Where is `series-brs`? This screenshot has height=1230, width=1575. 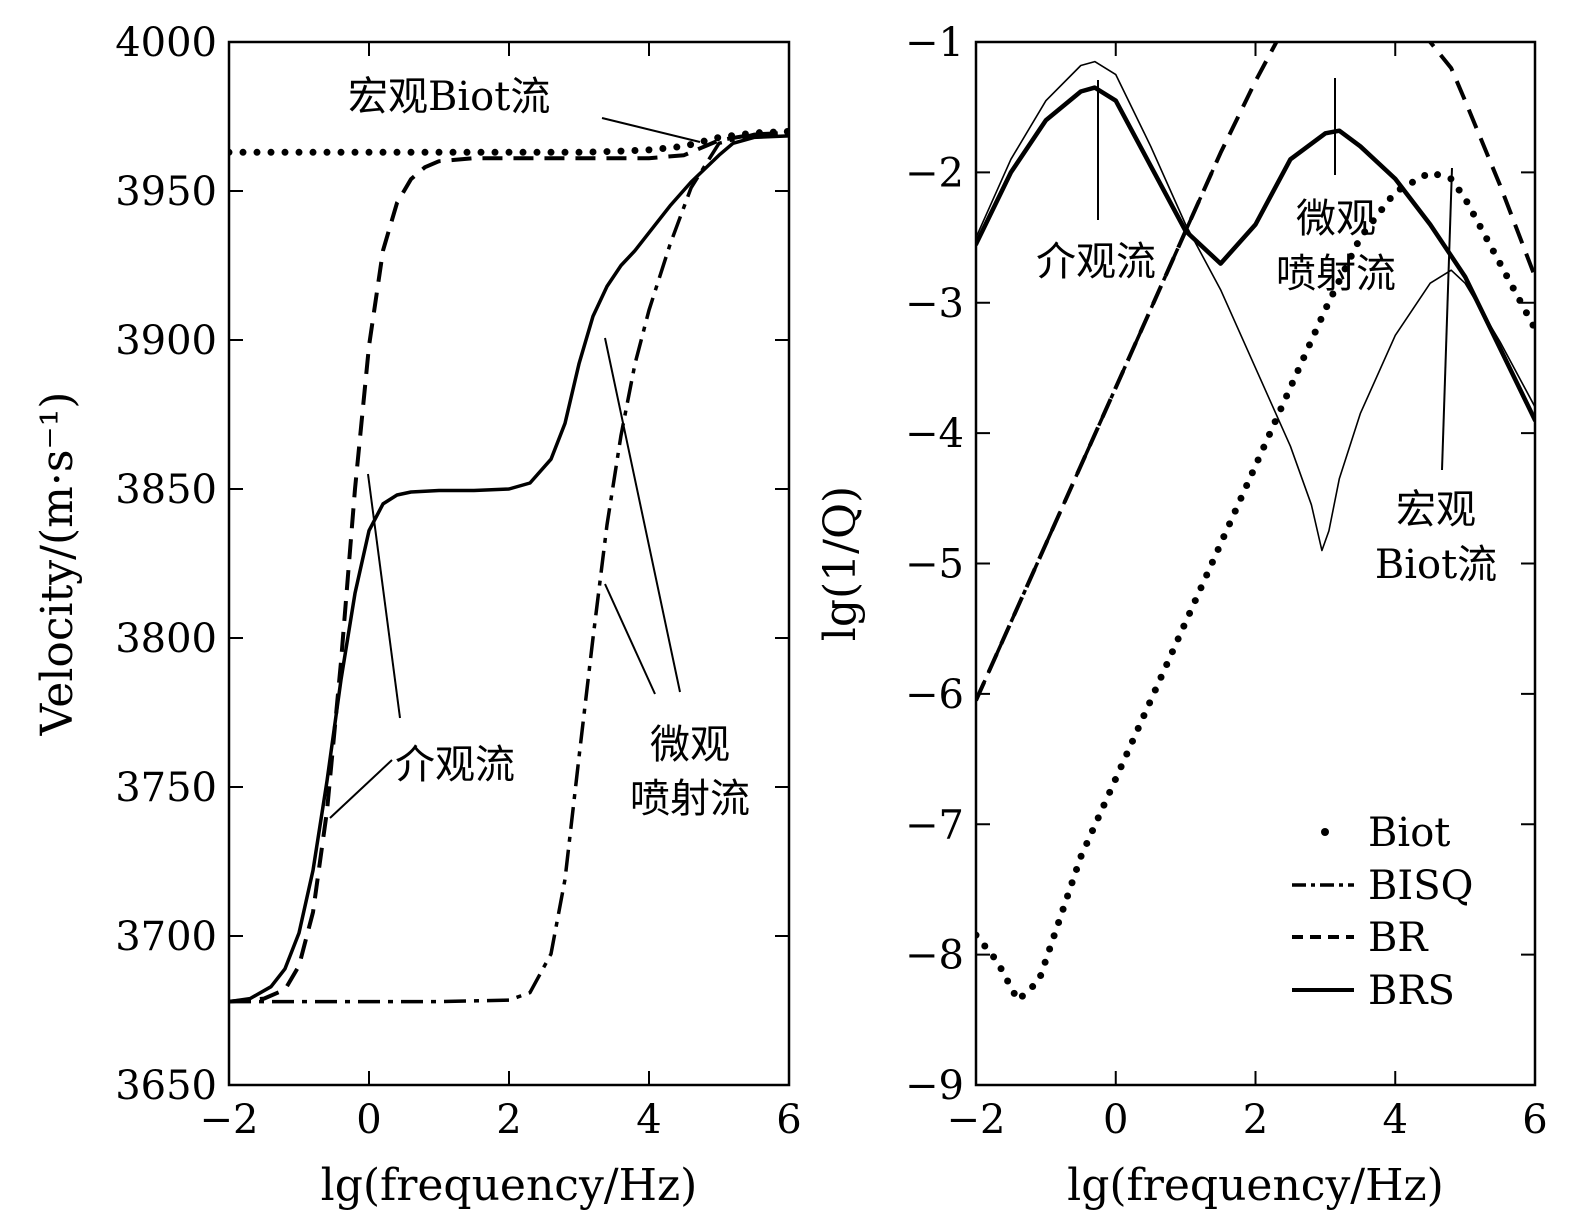 series-brs is located at coordinates (1255, 254).